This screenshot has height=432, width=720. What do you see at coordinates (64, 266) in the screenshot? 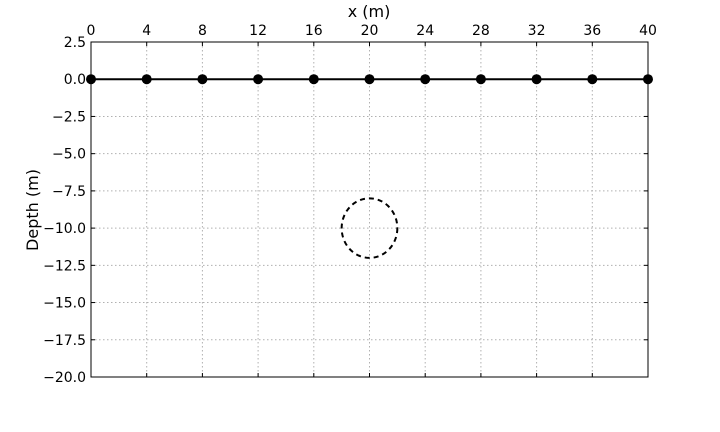
I see `y-tick-label: −12.5` at bounding box center [64, 266].